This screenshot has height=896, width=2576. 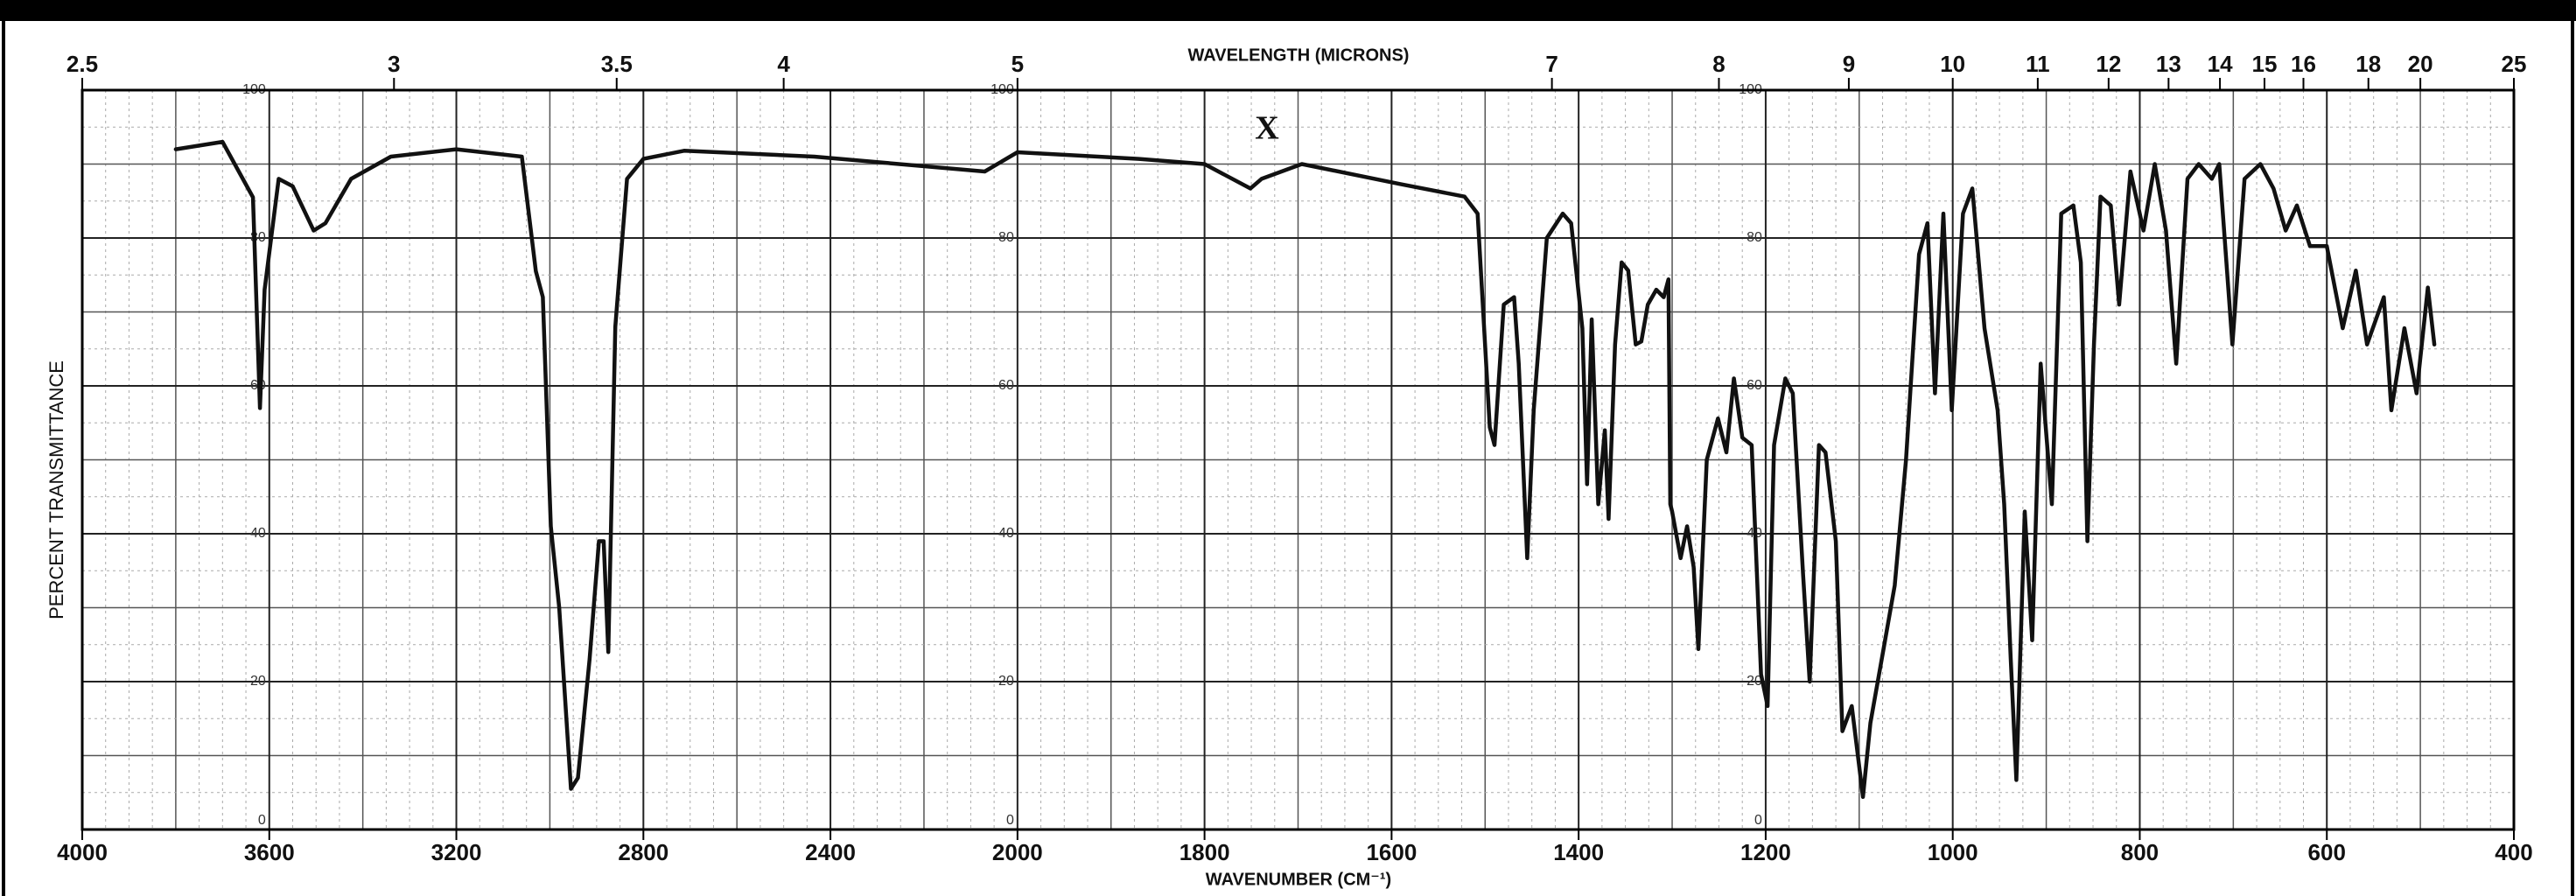 I want to click on x2-tick-label: 4, so click(x=783, y=64).